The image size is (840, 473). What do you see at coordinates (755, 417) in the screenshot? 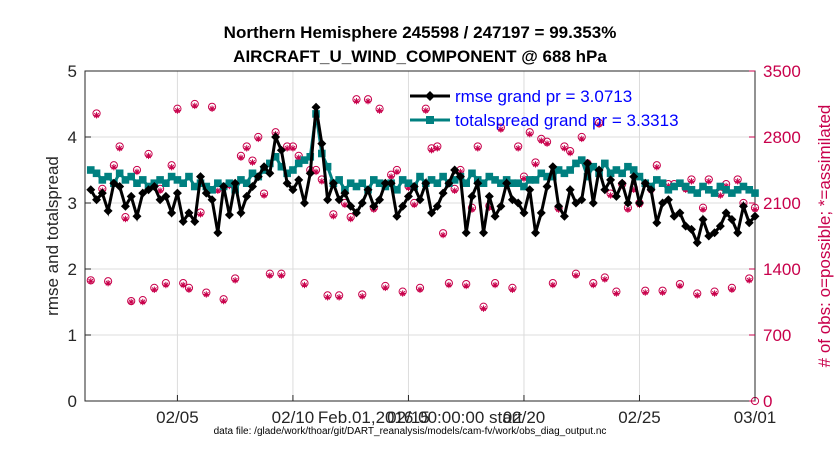
I see `x-tick-label: 03/01` at bounding box center [755, 417].